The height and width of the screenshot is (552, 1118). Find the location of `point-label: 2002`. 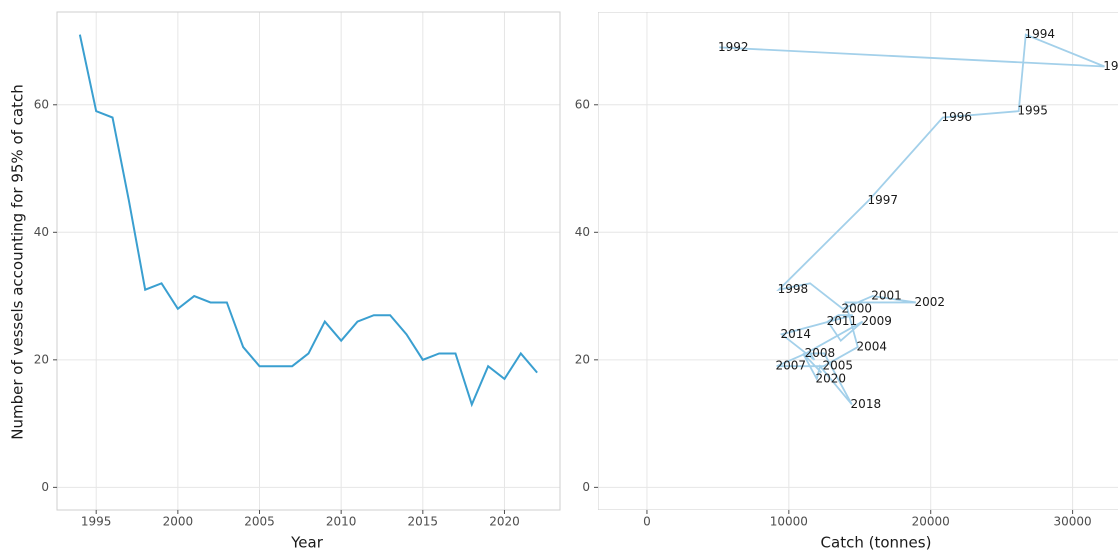

point-label: 2002 is located at coordinates (930, 302).